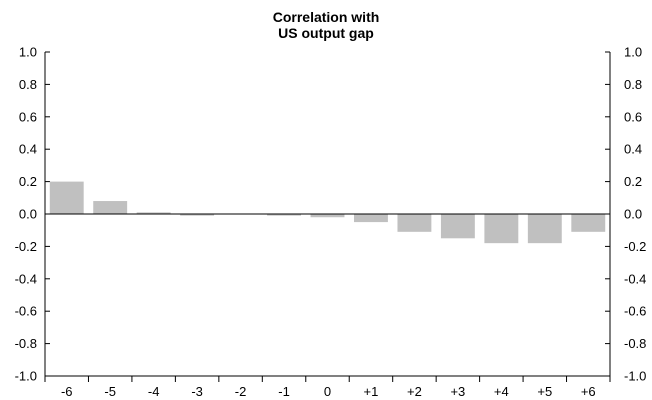  I want to click on chart-title-line-1: Correlation with, so click(326, 17).